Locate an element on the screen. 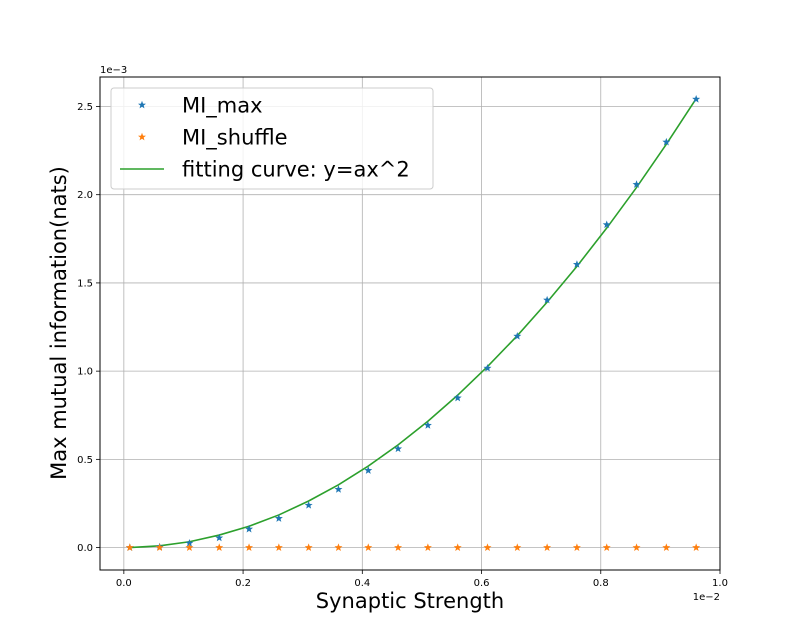  x-tick-label: 0.6 is located at coordinates (482, 583).